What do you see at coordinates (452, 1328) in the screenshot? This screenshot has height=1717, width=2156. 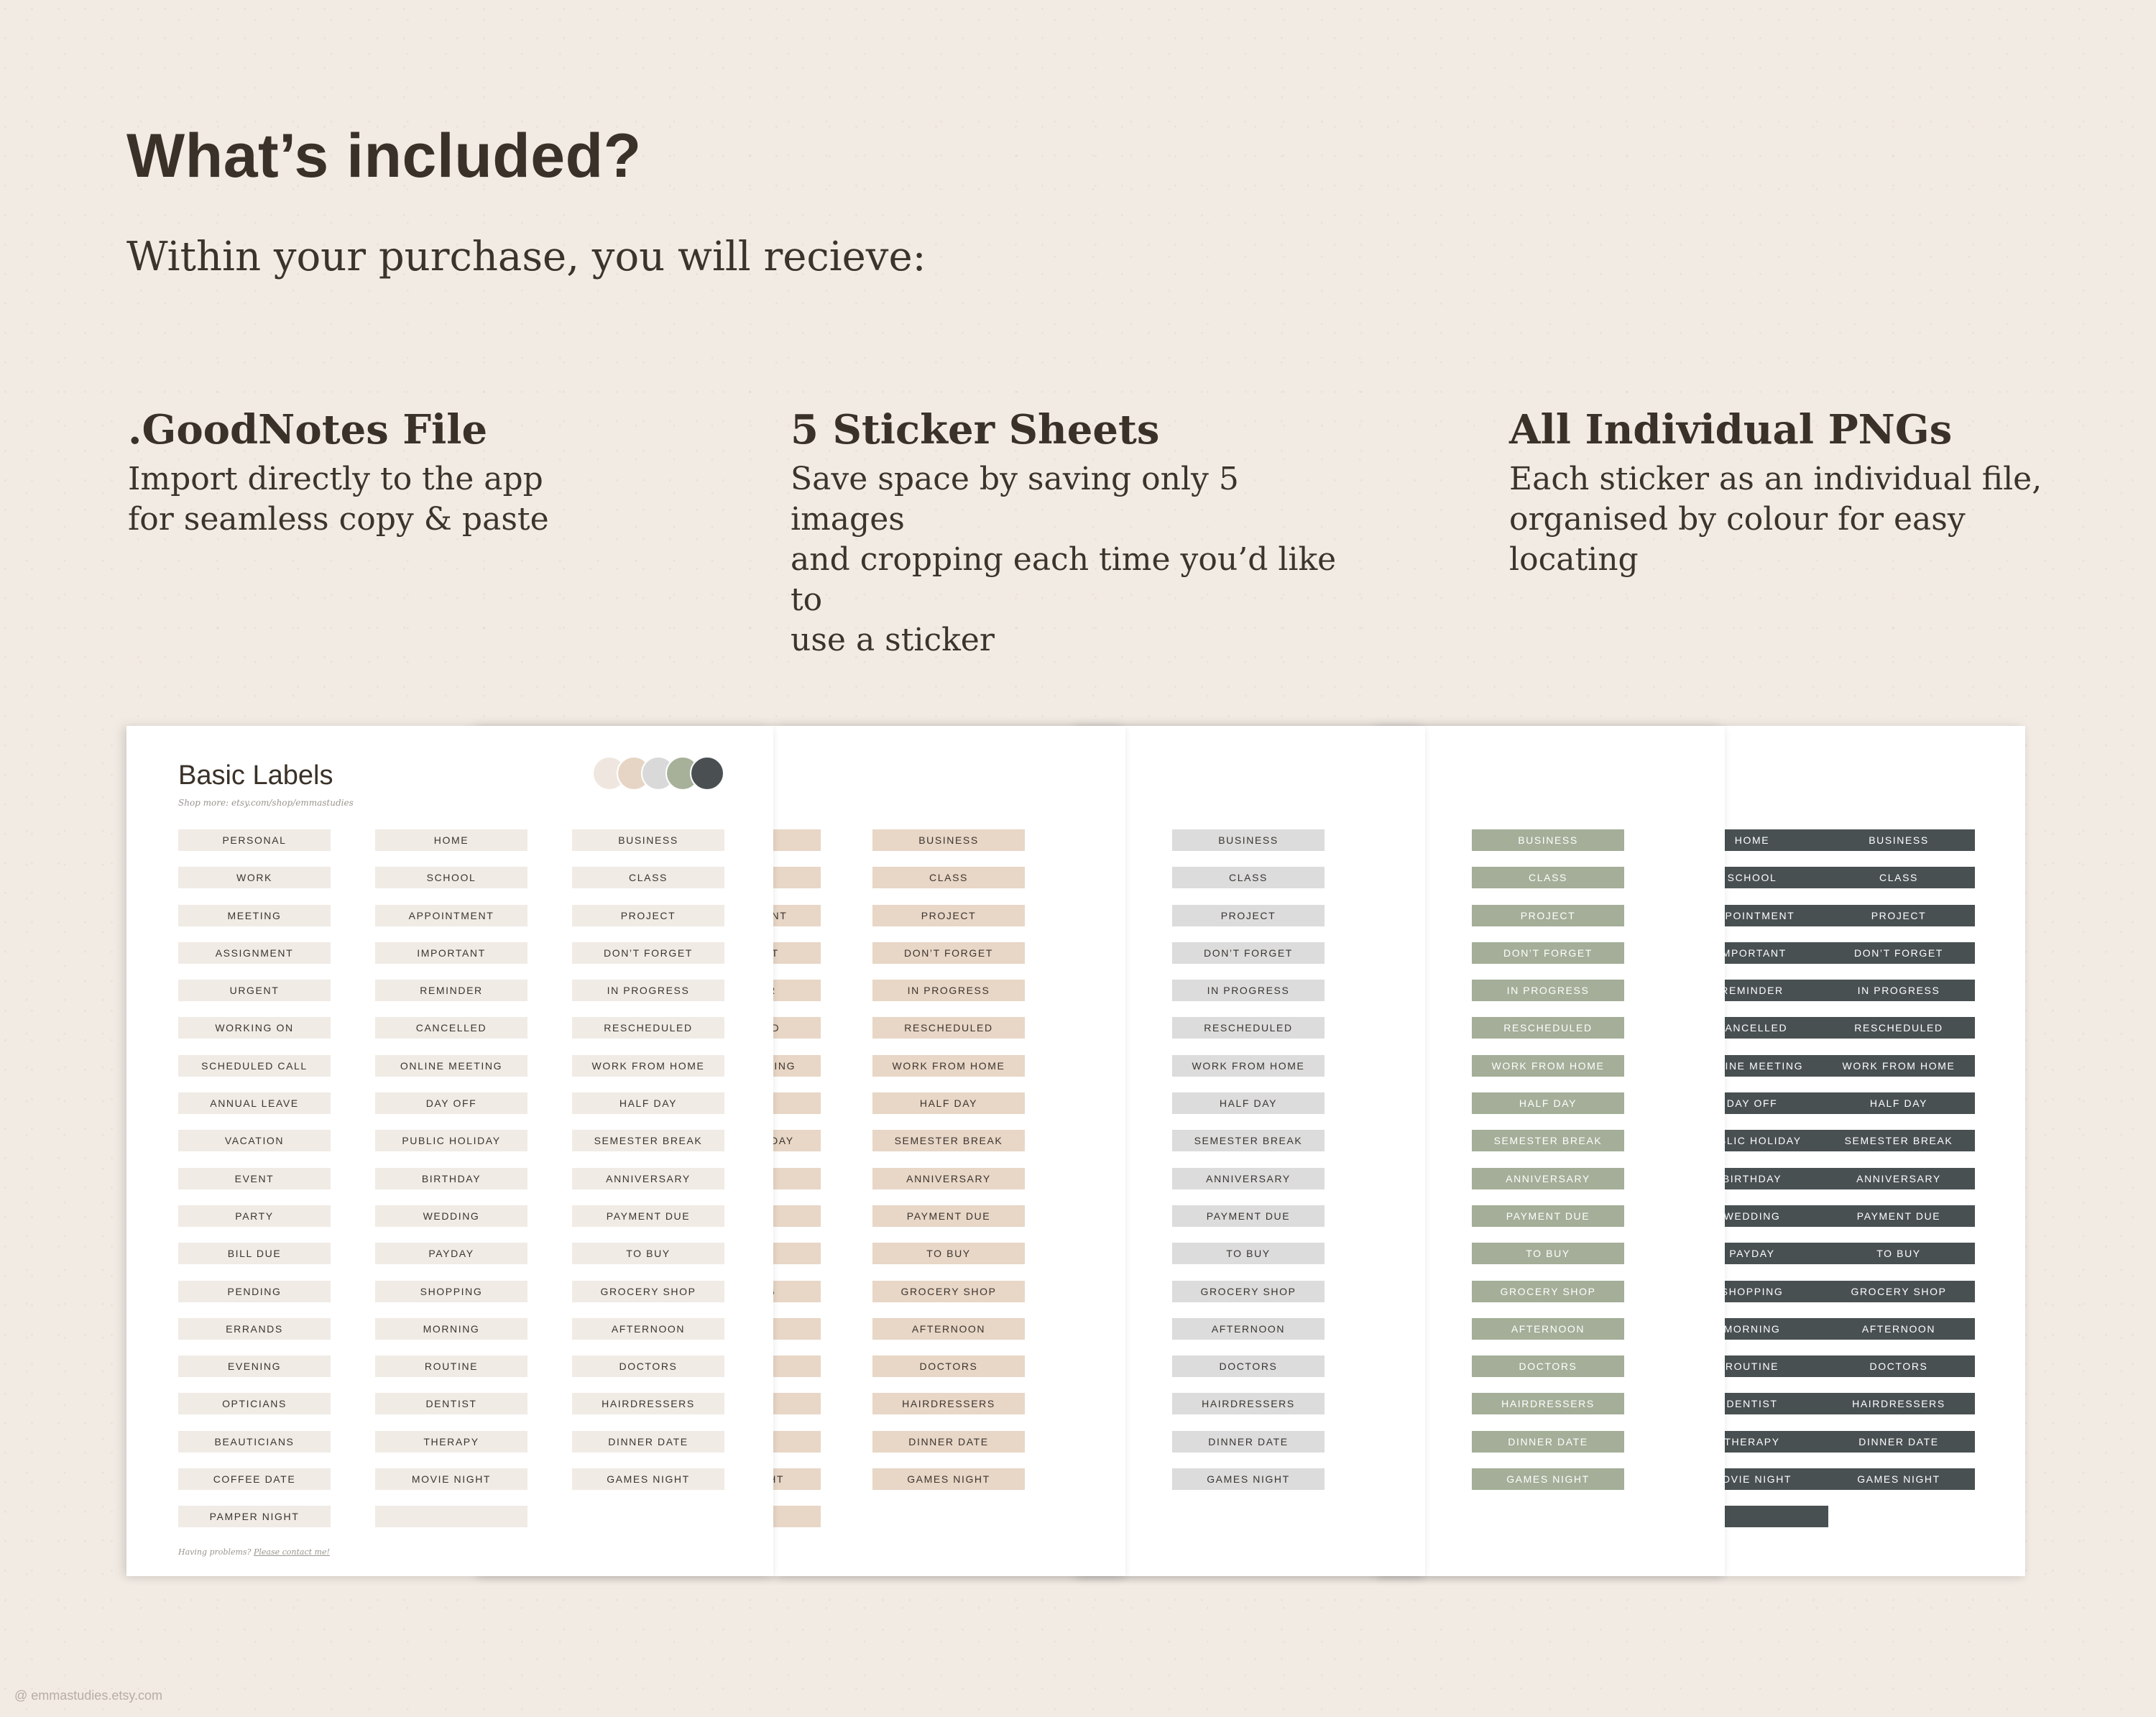 I see `sticker-label: MORNING` at bounding box center [452, 1328].